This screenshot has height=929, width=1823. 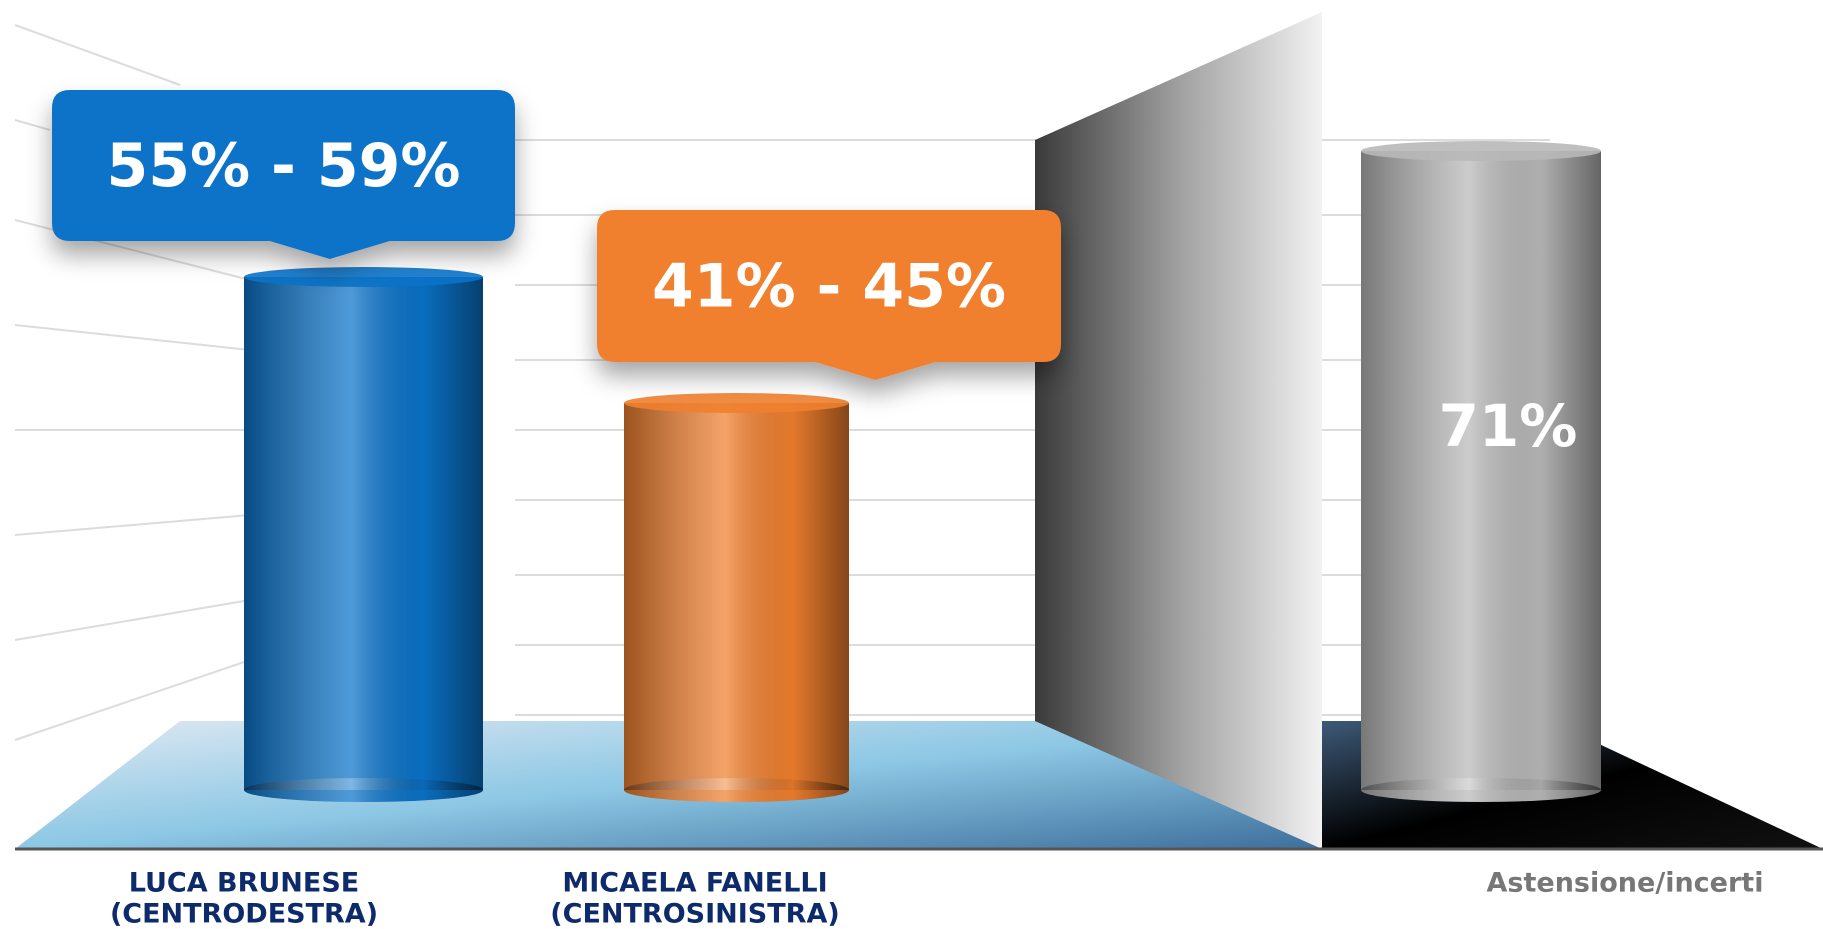 What do you see at coordinates (244, 883) in the screenshot?
I see `category-label: LUCA BRUNESE` at bounding box center [244, 883].